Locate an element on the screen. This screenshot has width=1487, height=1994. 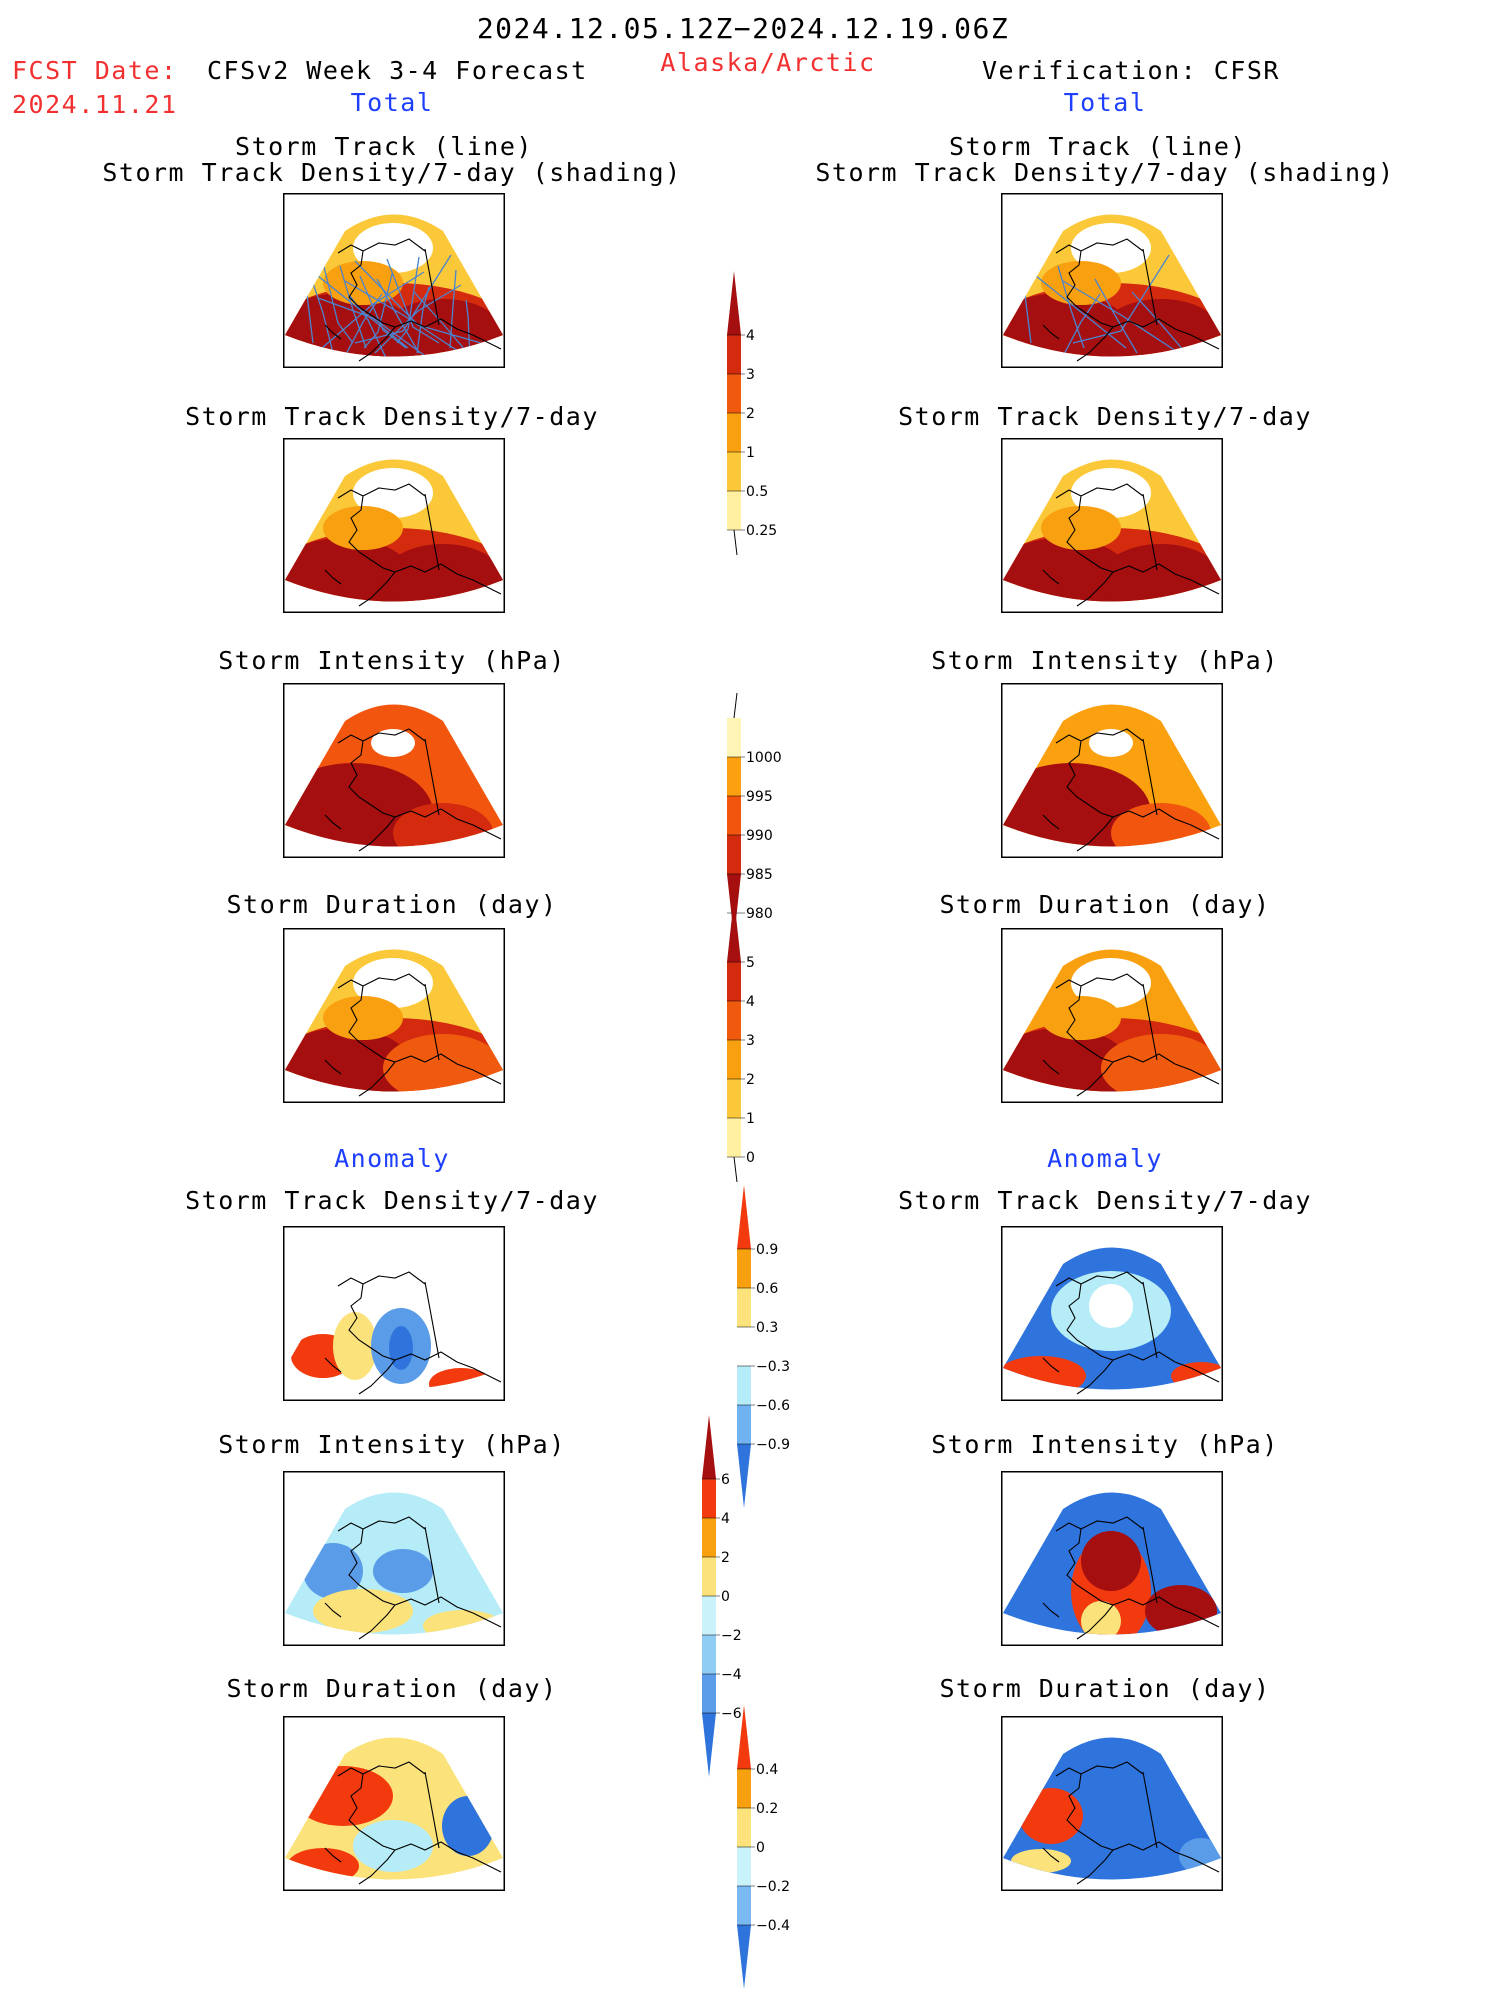
anom-neutral is located at coordinates (1111, 1306).